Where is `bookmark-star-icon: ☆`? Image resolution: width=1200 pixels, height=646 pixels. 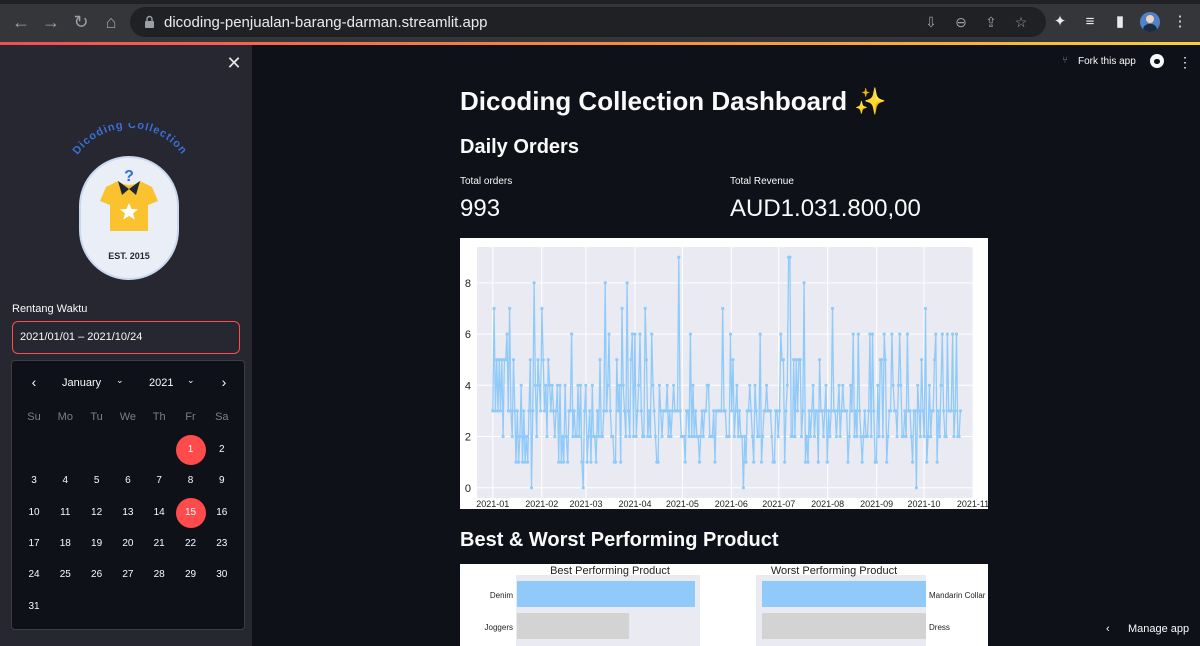 bookmark-star-icon: ☆ is located at coordinates (1021, 22).